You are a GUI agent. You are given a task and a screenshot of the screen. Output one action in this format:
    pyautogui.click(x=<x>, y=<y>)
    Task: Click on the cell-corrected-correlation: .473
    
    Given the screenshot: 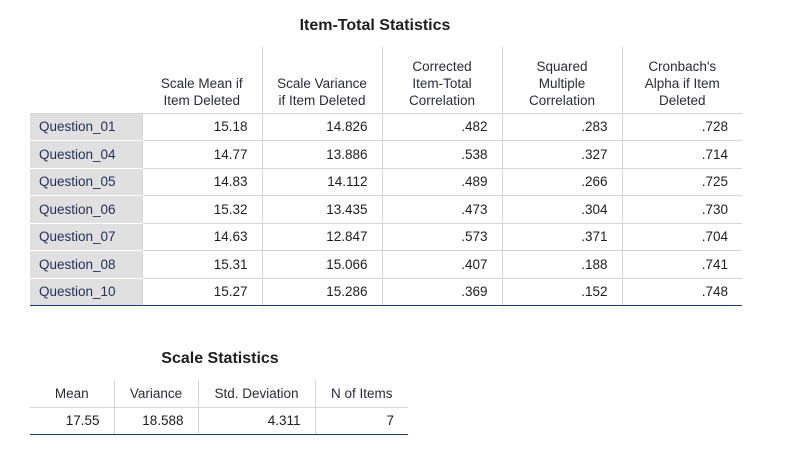 What is the action you would take?
    pyautogui.click(x=441, y=209)
    